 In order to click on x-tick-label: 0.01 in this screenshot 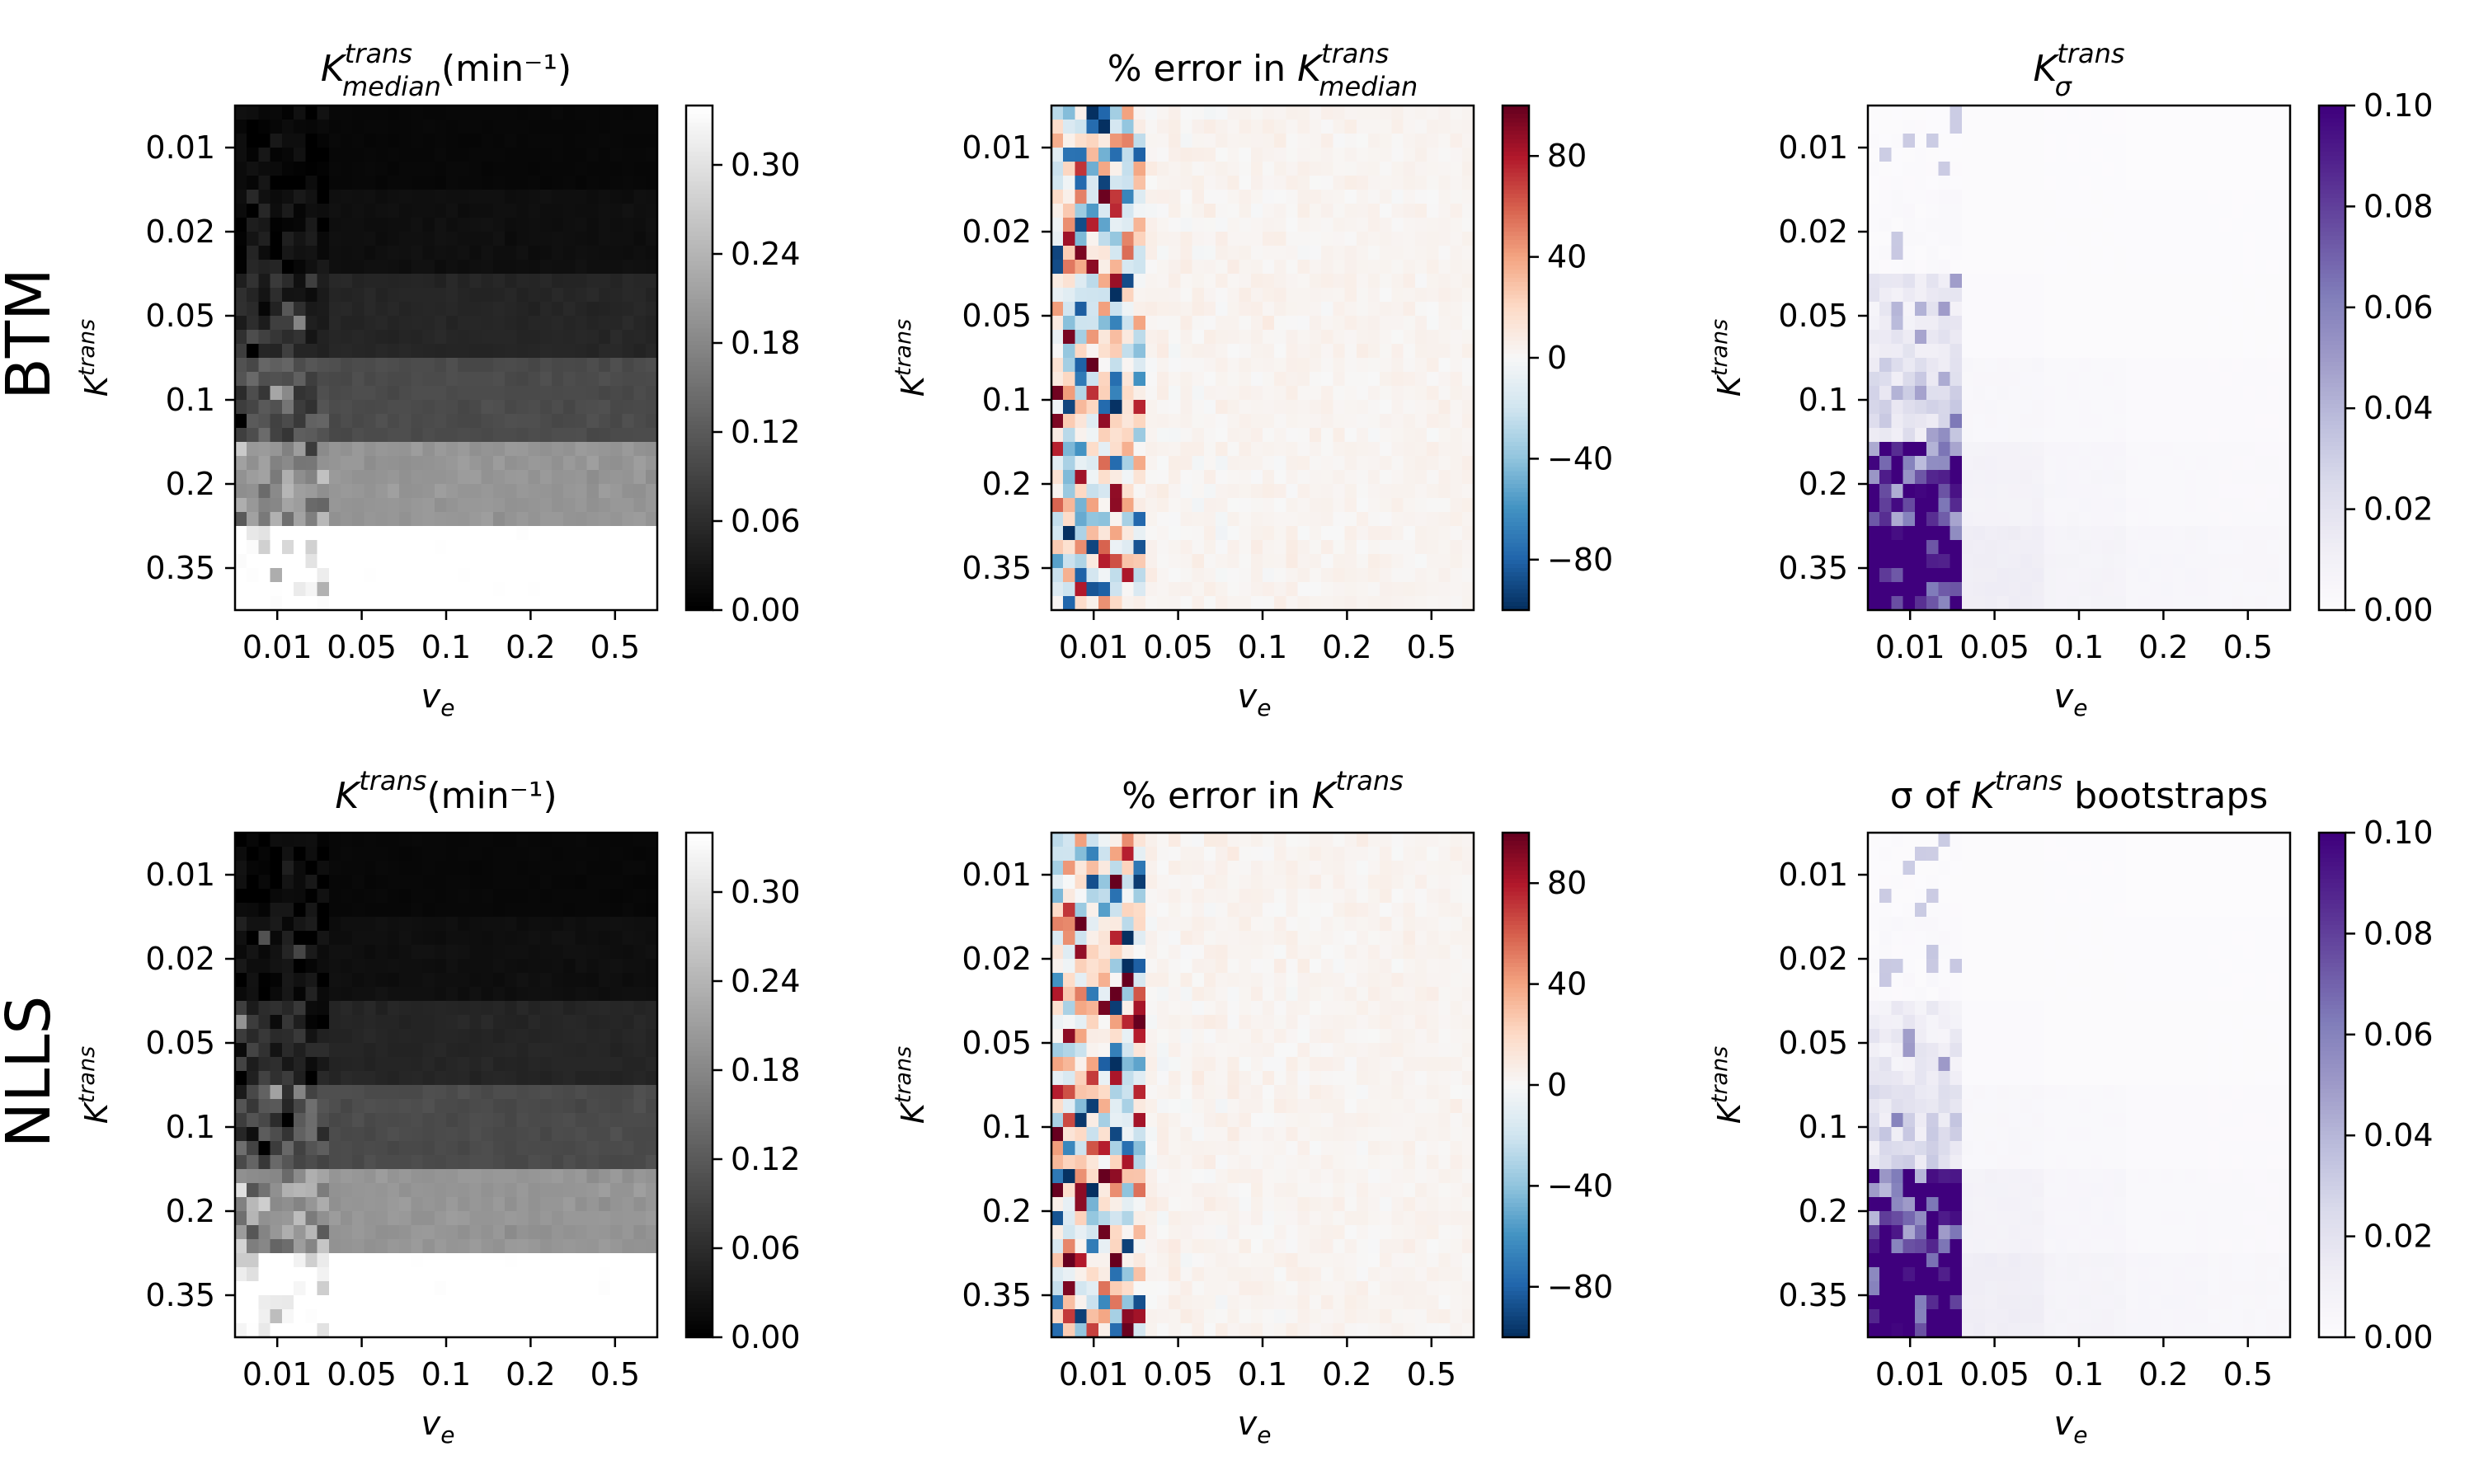, I will do `click(1094, 647)`.